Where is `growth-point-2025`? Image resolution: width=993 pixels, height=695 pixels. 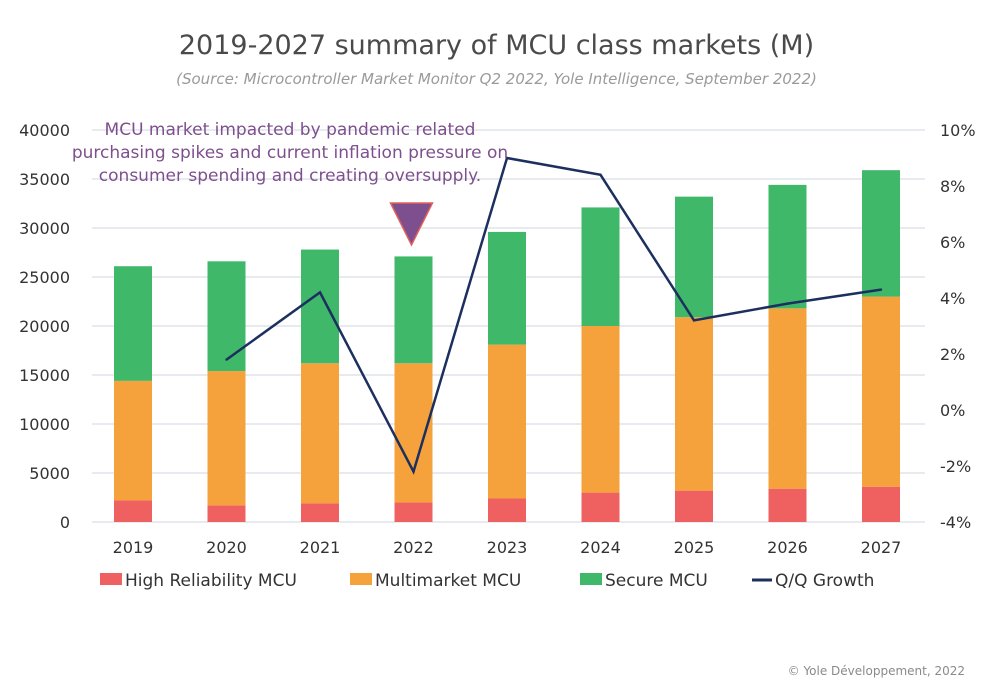 growth-point-2025 is located at coordinates (694, 320).